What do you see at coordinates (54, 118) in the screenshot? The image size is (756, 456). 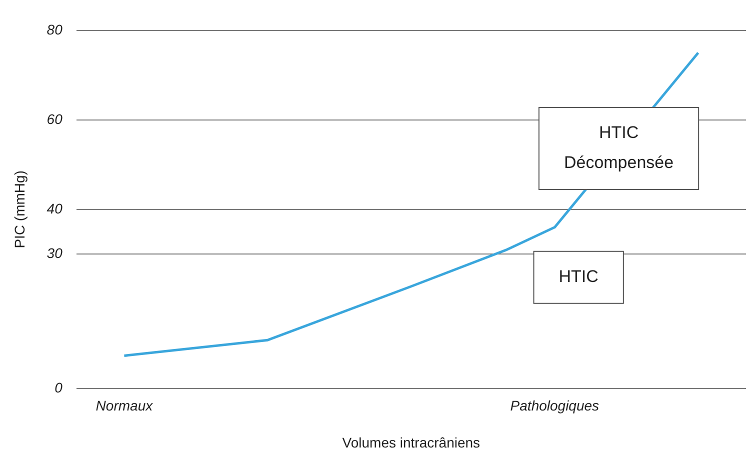 I see `y-tick-label: 60` at bounding box center [54, 118].